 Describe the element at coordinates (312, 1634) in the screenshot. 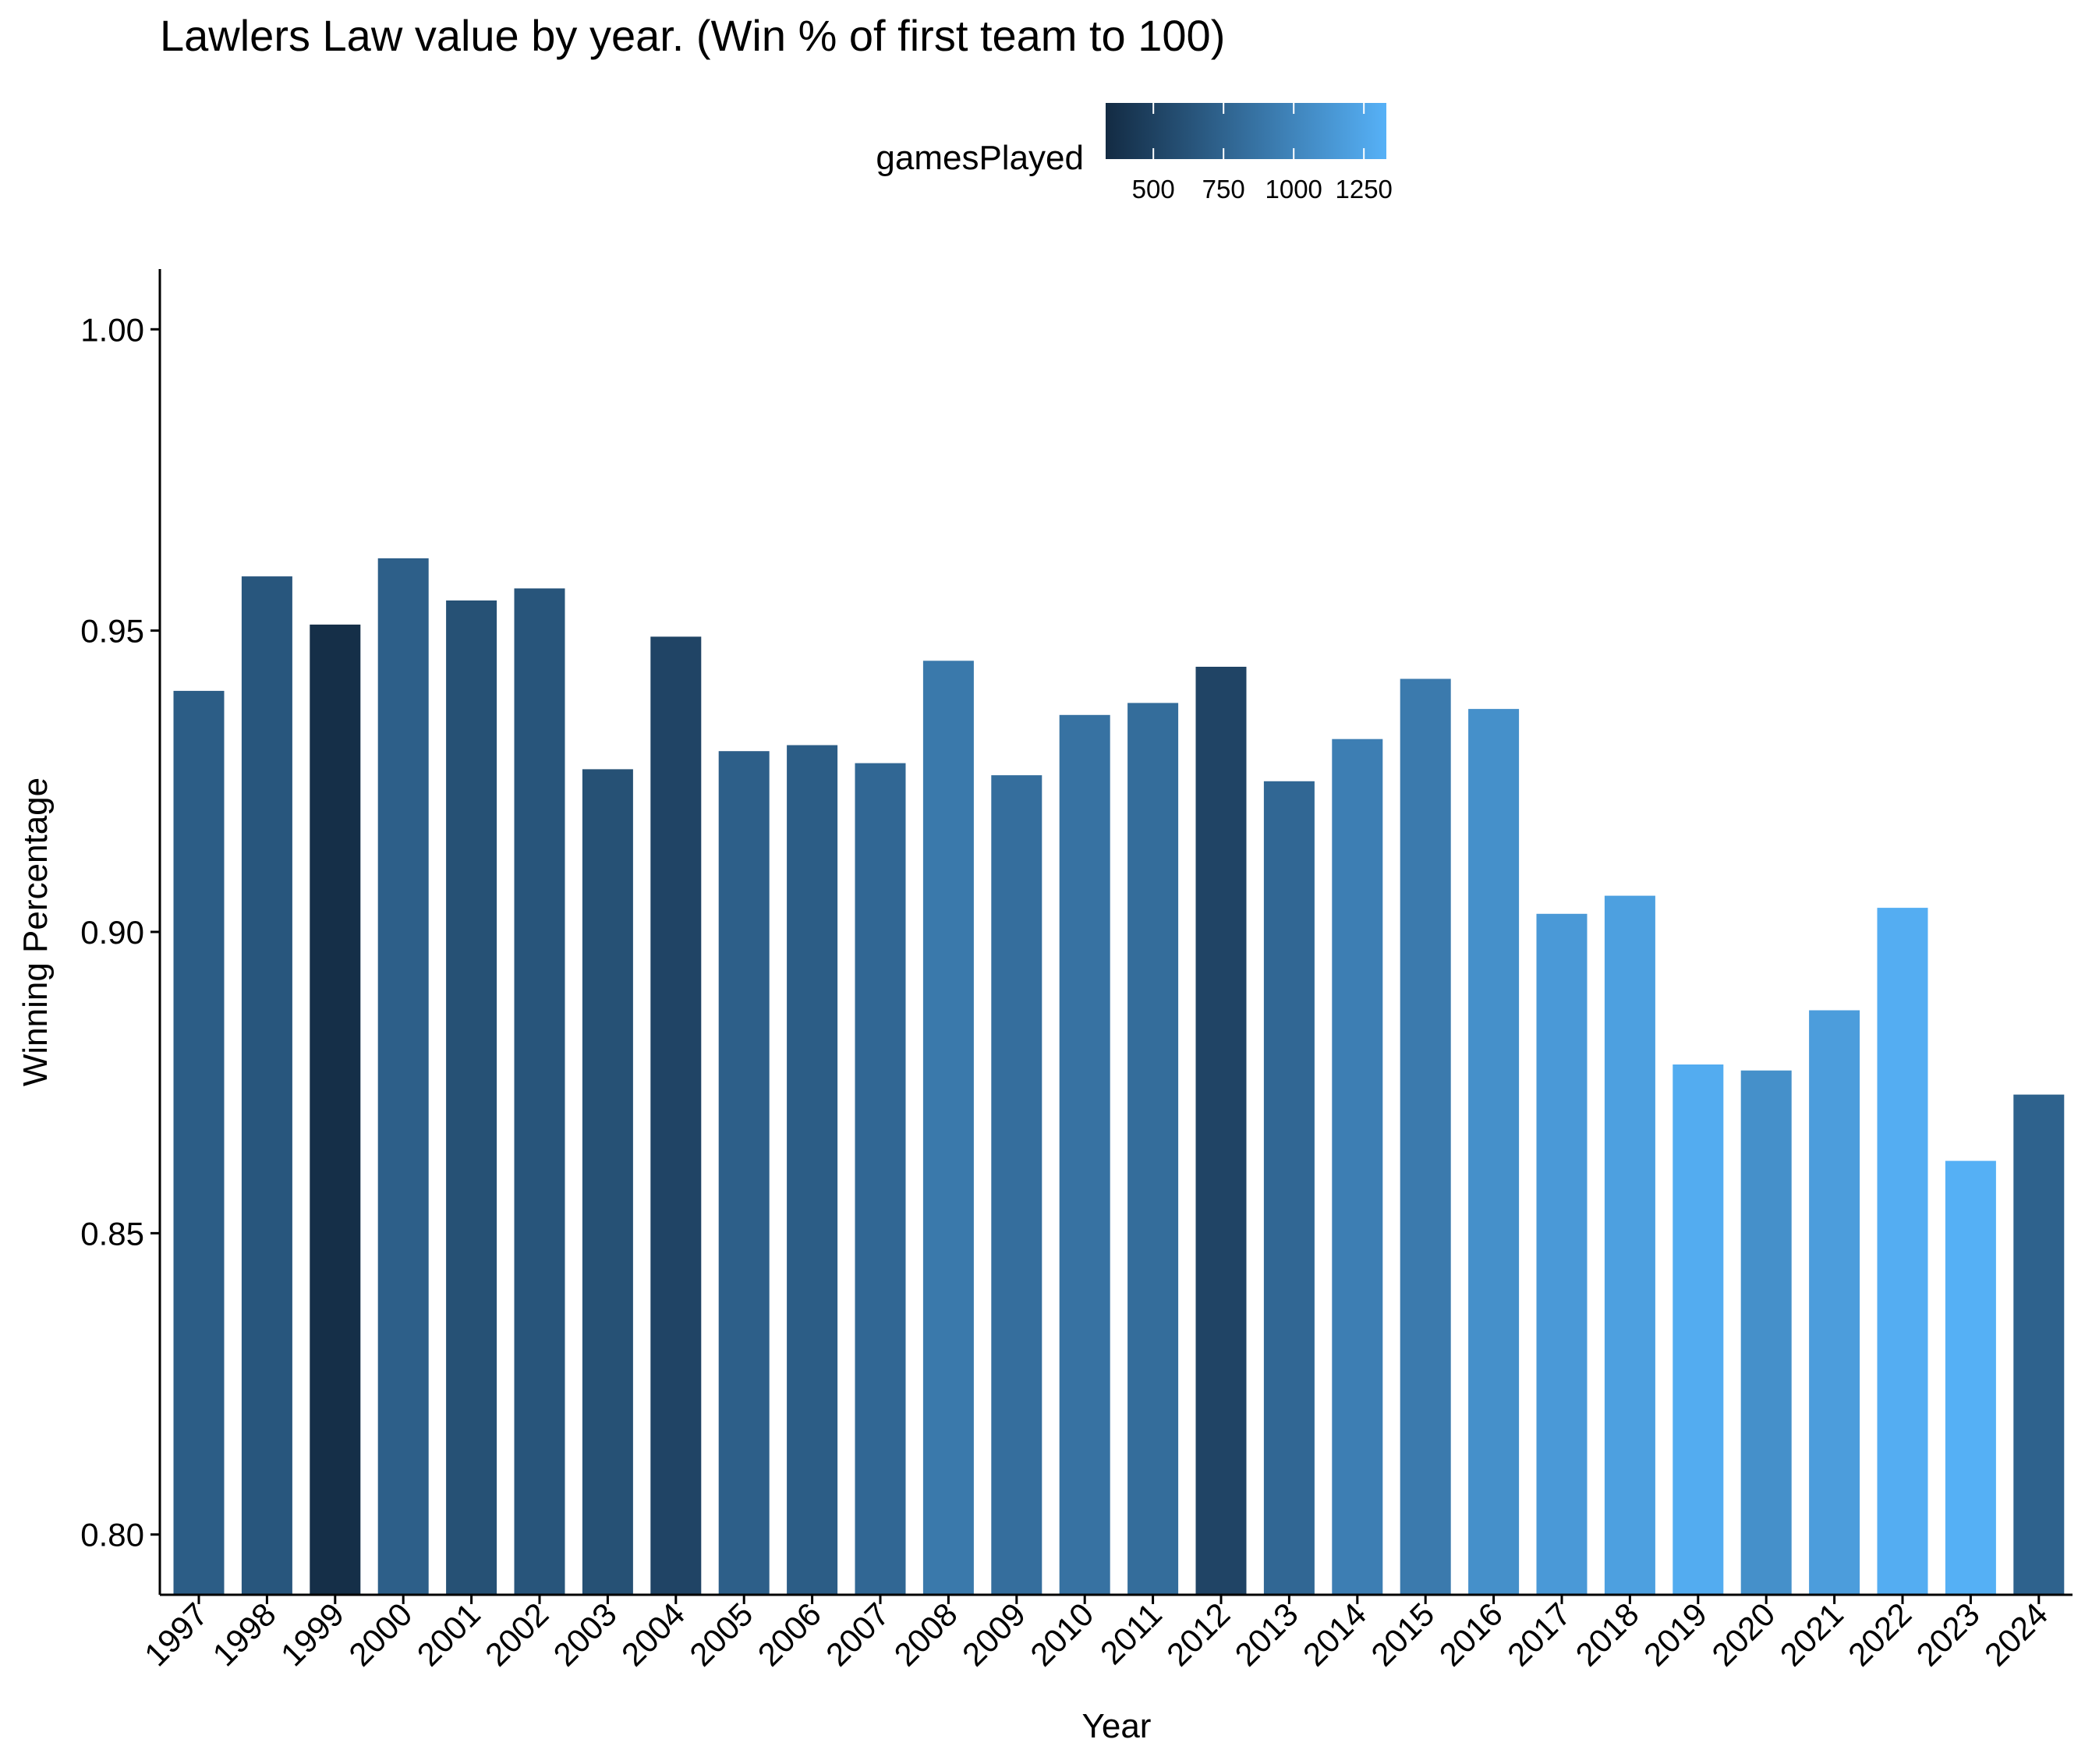

I see `x-tick-label-1999: 1999` at that location.